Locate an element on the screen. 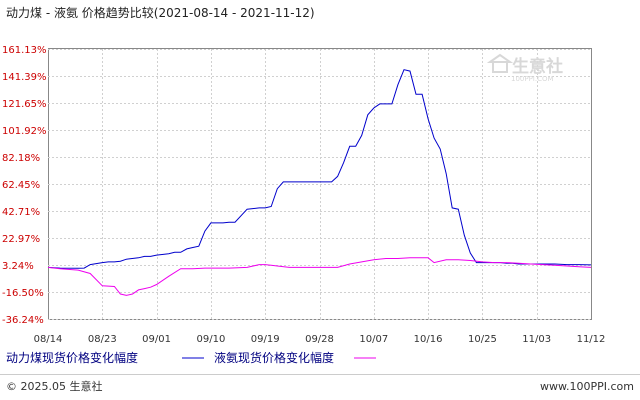 The image size is (640, 400). y-tick-label: 22.97% is located at coordinates (21, 239).